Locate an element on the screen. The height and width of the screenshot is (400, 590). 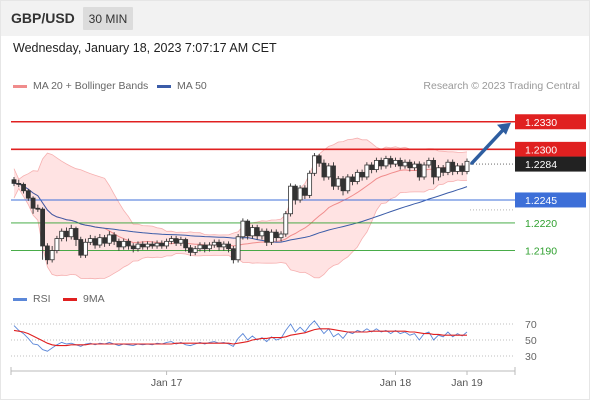
ma50-label: MA 50 is located at coordinates (192, 86).